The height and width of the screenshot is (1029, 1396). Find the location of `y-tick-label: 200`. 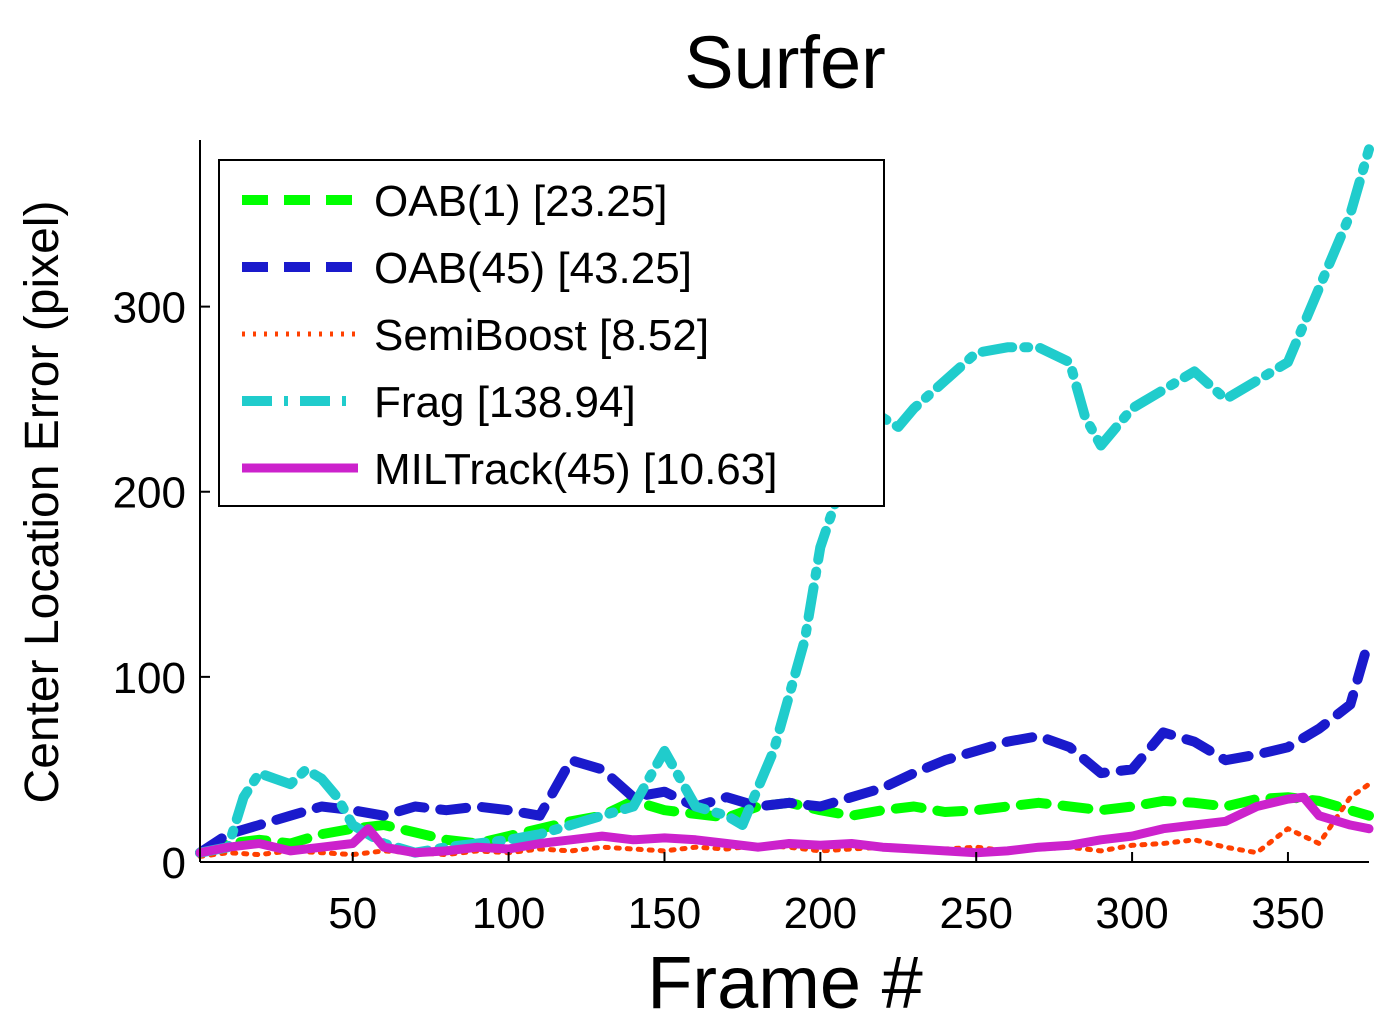

y-tick-label: 200 is located at coordinates (149, 493).